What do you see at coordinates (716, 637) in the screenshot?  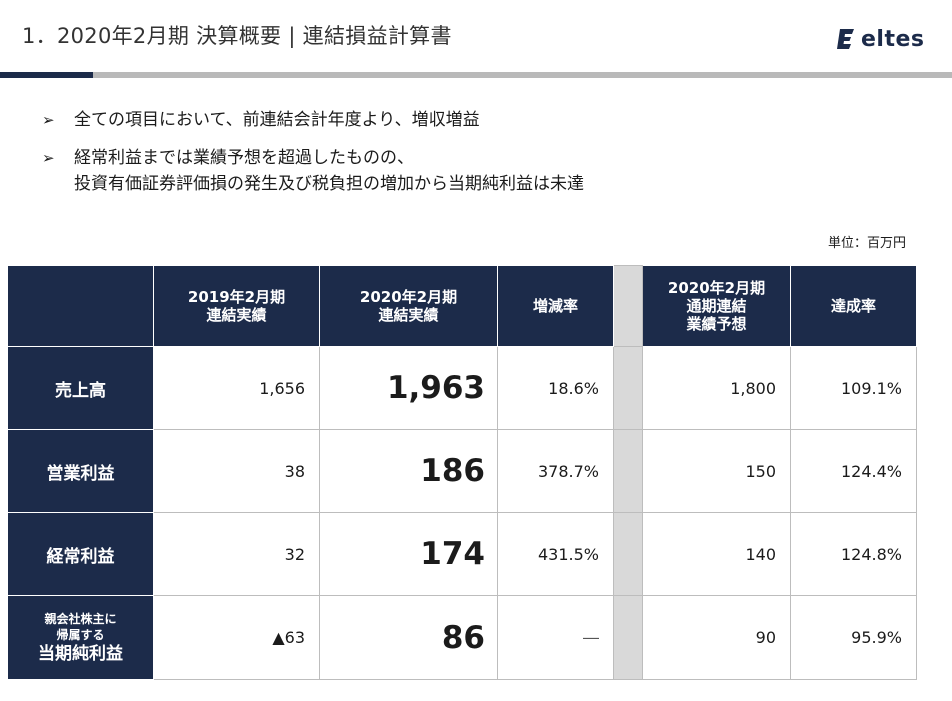 I see `cell-forecast: 90` at bounding box center [716, 637].